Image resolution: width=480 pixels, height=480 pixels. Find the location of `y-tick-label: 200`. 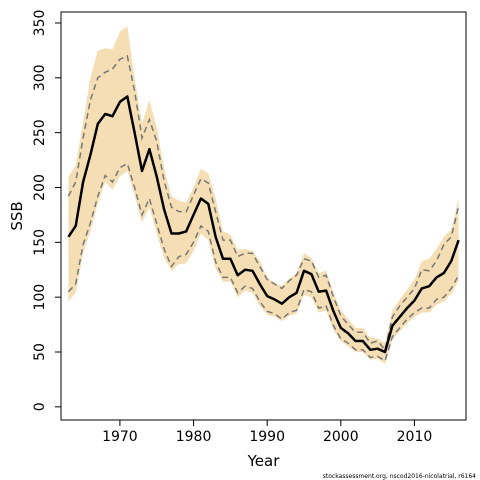

y-tick-label: 200 is located at coordinates (40, 187).